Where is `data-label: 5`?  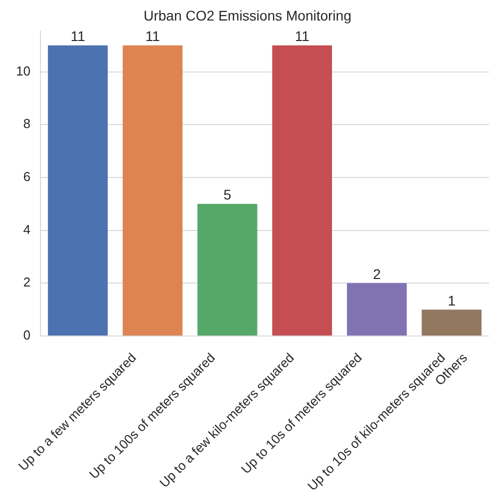
data-label: 5 is located at coordinates (227, 194).